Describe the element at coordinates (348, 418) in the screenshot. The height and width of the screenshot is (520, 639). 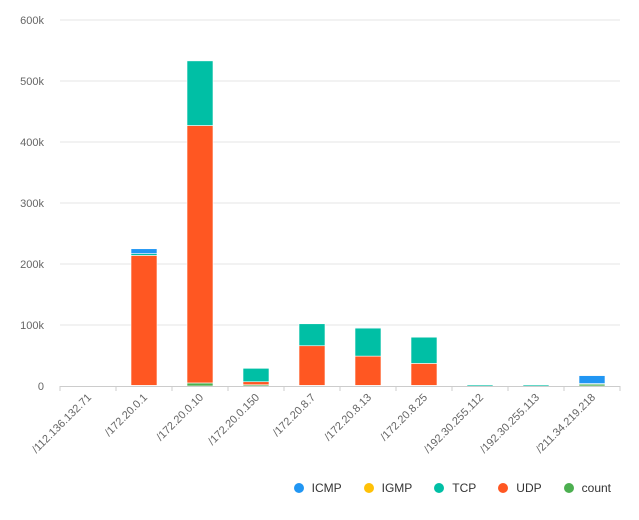
I see `x-tick-label: /172.20.8.13` at that location.